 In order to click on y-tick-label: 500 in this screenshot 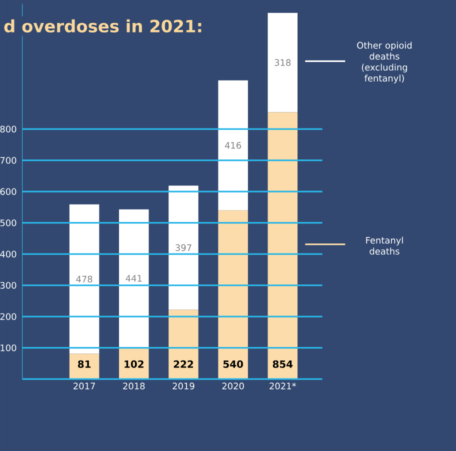, I will do `click(8, 222)`.